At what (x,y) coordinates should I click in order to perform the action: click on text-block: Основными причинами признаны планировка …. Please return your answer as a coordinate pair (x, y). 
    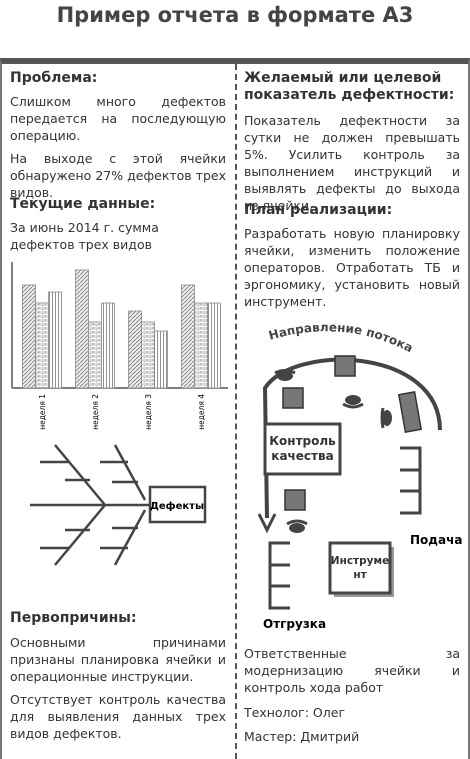
    Looking at the image, I should click on (118, 691).